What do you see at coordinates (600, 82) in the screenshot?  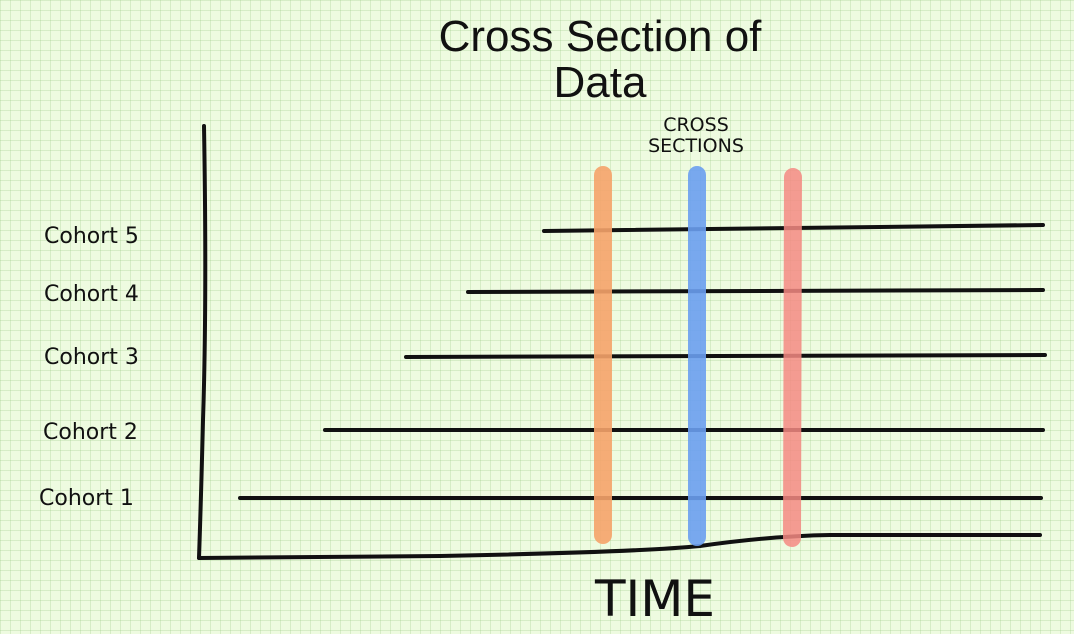 I see `title-line-2: Data` at bounding box center [600, 82].